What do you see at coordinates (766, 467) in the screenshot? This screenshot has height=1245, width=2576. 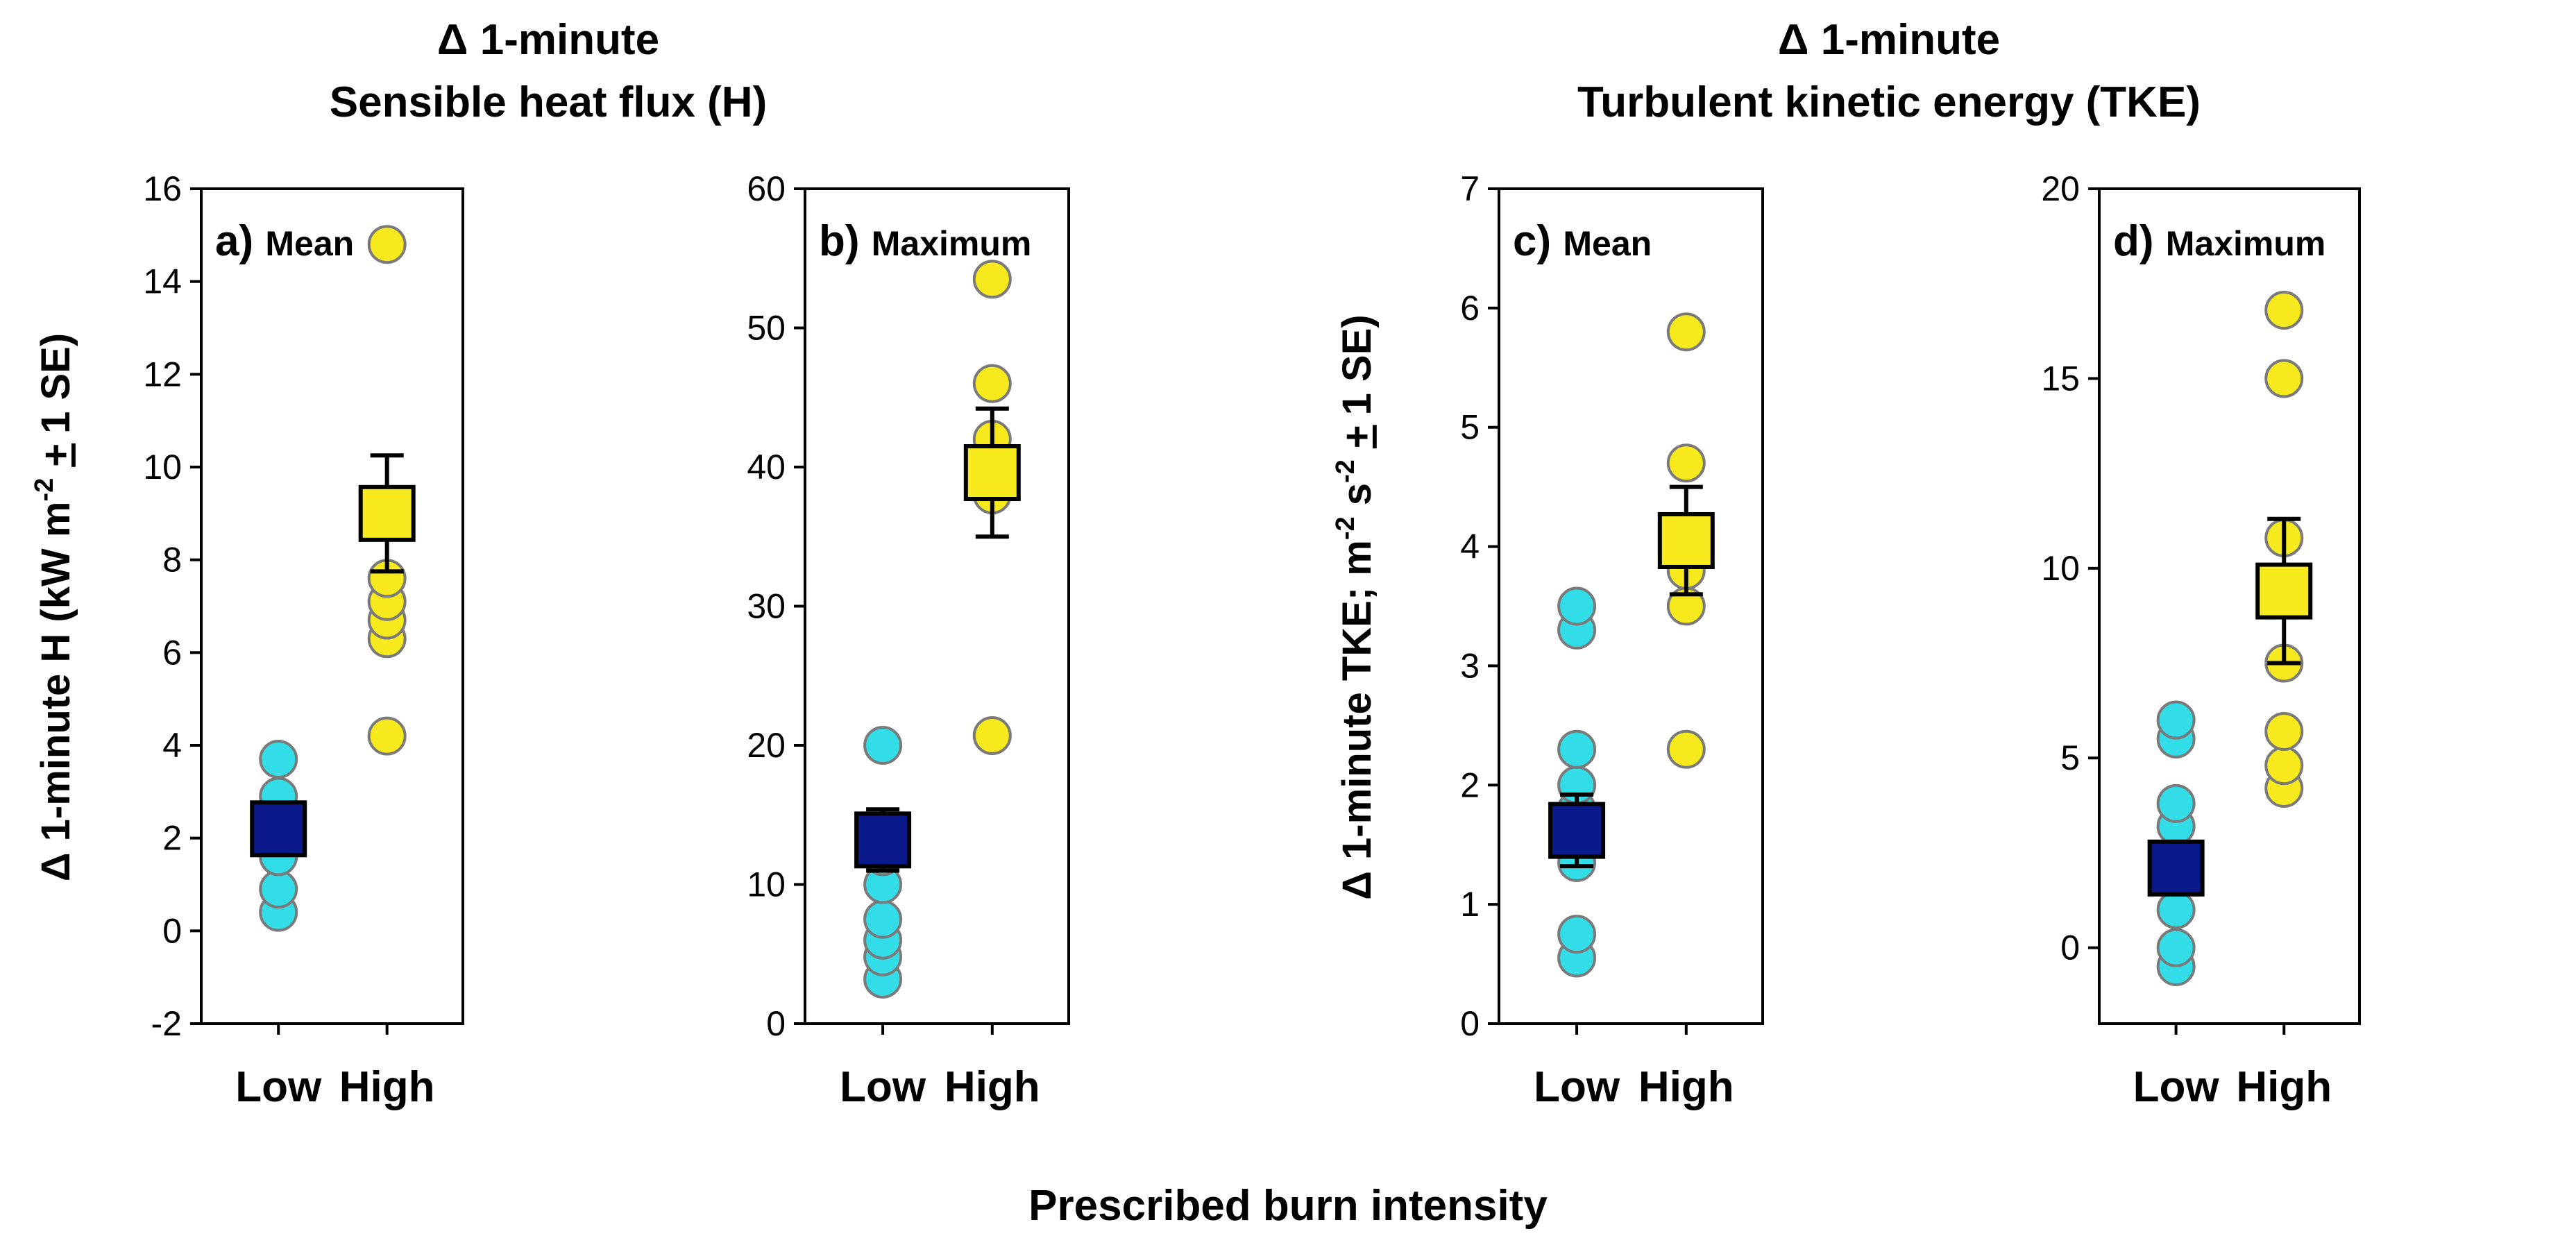 I see `y-tick-label: 40` at bounding box center [766, 467].